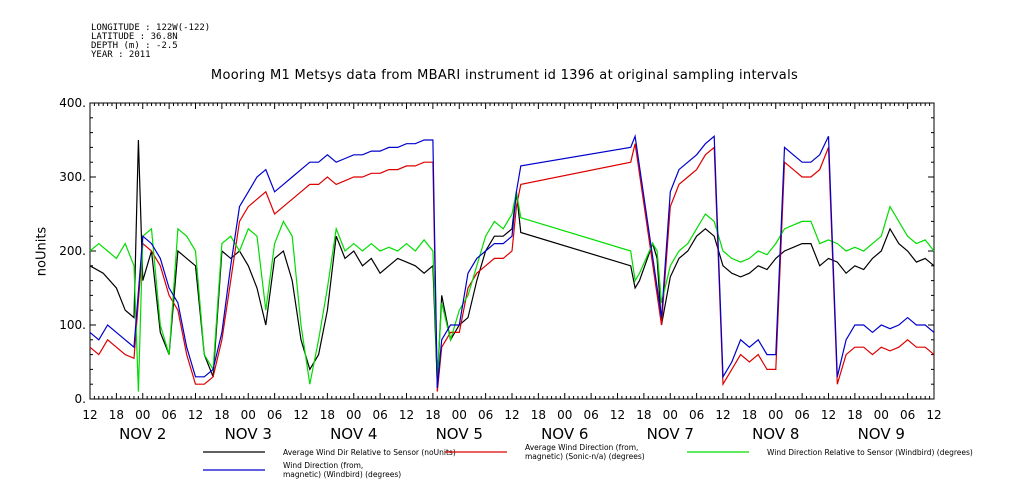 The height and width of the screenshot is (504, 1009). I want to click on legend-label-2: magnetic) (Sonic-n/a) (degrees), so click(585, 456).